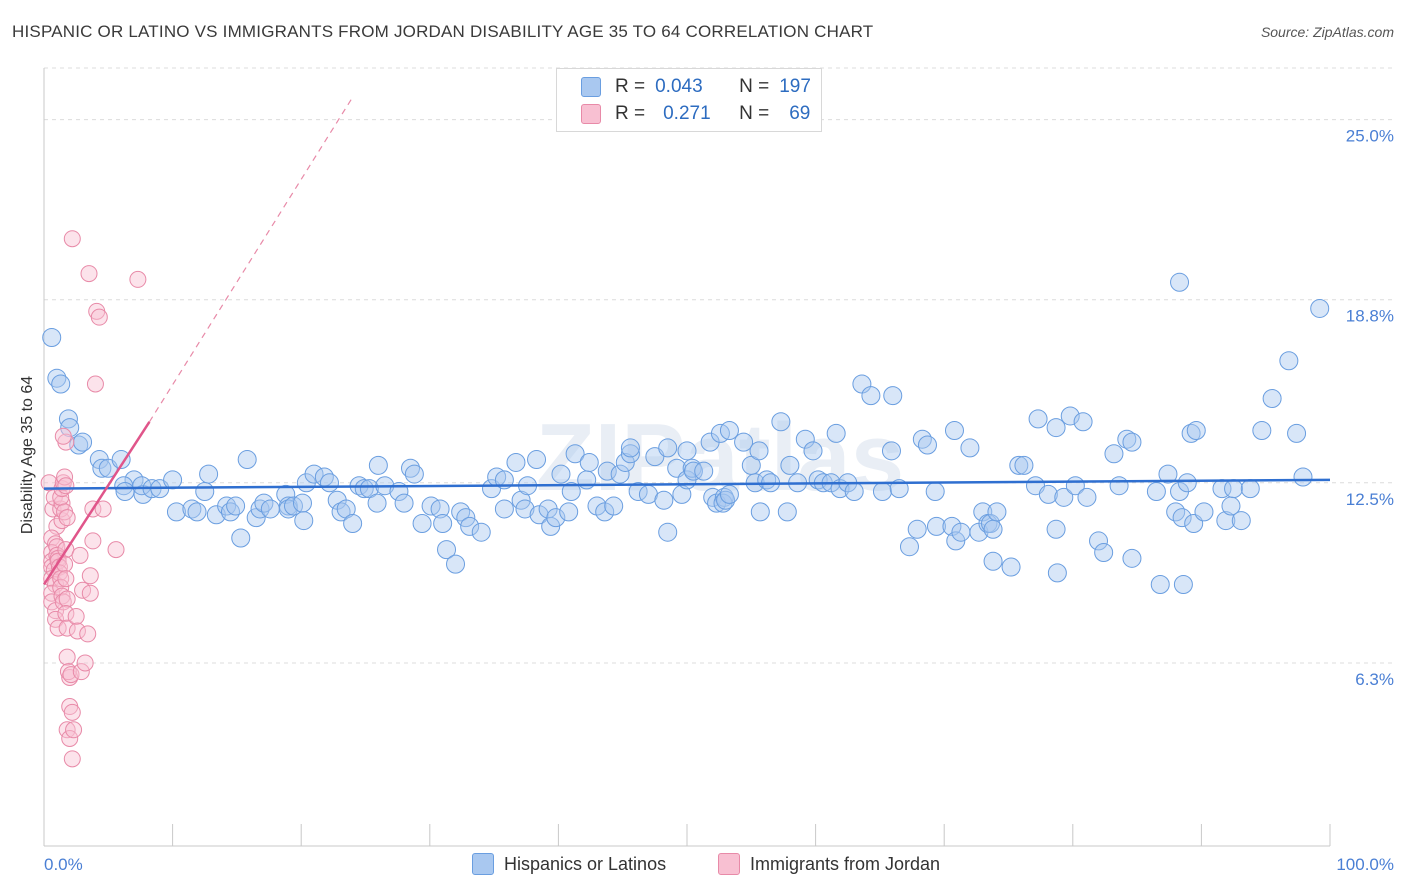  I want to click on trend-line, so click(96, 503).